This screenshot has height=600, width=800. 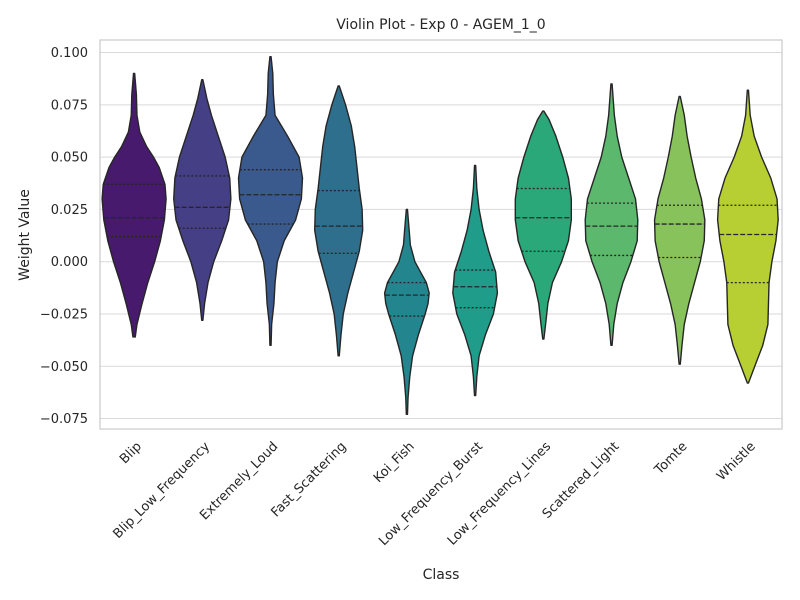 What do you see at coordinates (69, 158) in the screenshot?
I see `y-tick-label: 0.050` at bounding box center [69, 158].